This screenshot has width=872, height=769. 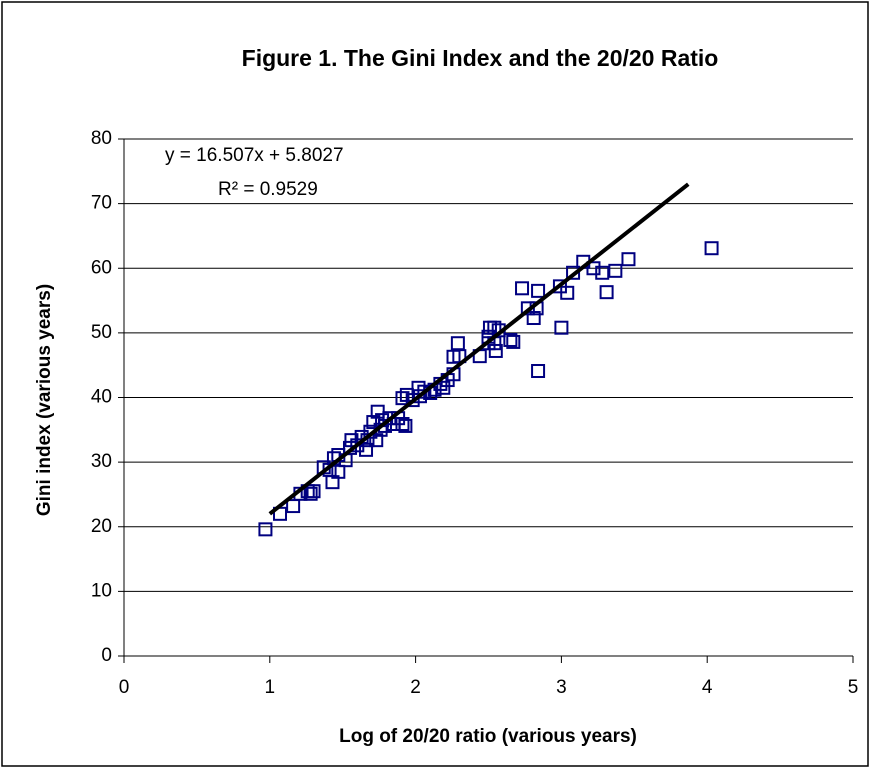 I want to click on x-axis-label: Log of 20/20 ratio (various years), so click(x=488, y=736).